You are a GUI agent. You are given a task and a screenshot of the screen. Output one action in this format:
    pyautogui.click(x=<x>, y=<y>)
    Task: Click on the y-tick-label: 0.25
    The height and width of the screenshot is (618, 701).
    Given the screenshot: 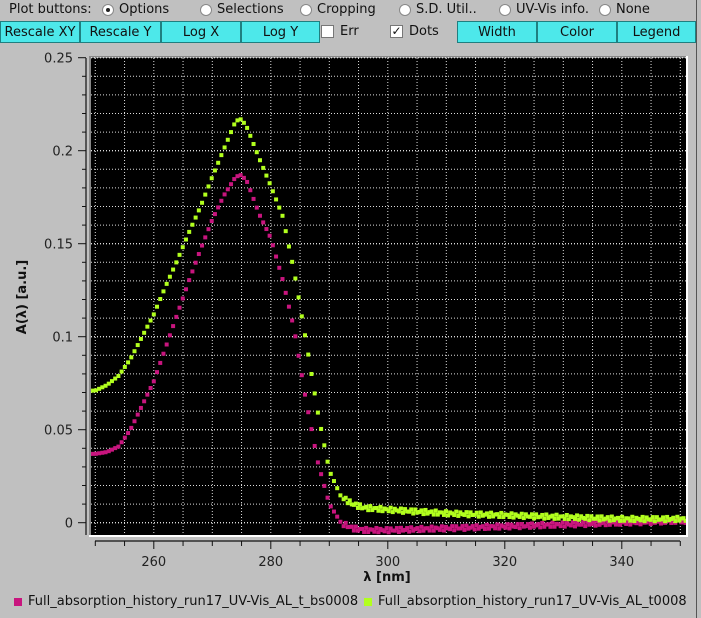 What is the action you would take?
    pyautogui.click(x=58, y=59)
    